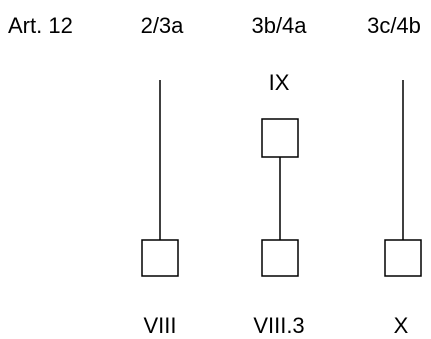 The height and width of the screenshot is (339, 431). Describe the element at coordinates (279, 82) in the screenshot. I see `node-label-ix: IX` at that location.